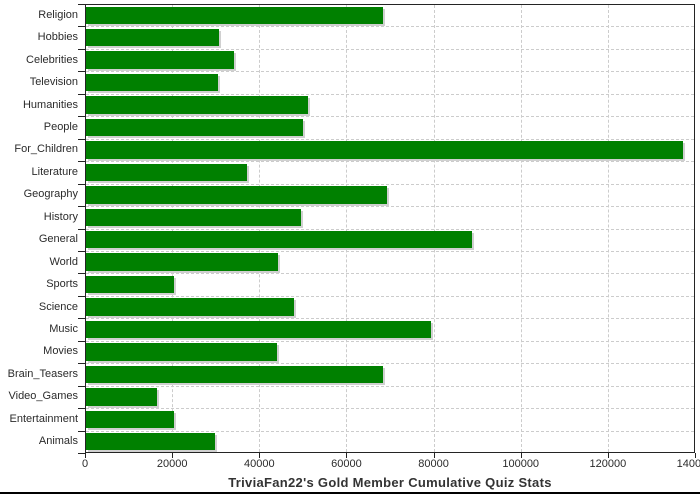 The height and width of the screenshot is (500, 700). Describe the element at coordinates (58, 306) in the screenshot. I see `category-label-science: Science` at that location.